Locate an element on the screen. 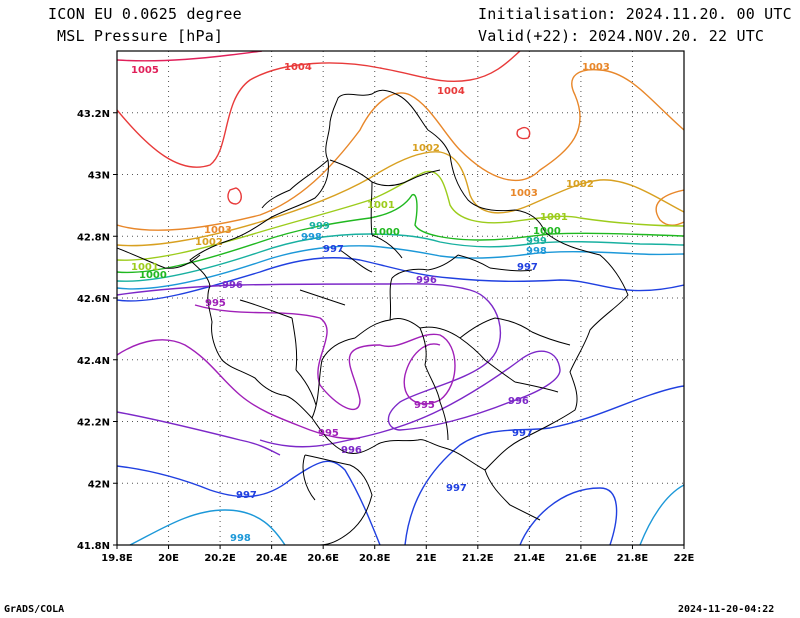 This screenshot has width=800, height=618. isobar-996-b is located at coordinates (199, 433).